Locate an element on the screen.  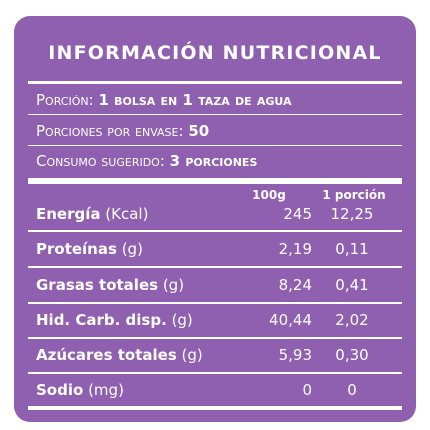
table-row: Hid. Carb. disp. (g) 40,44 2,02 is located at coordinates (214, 320).